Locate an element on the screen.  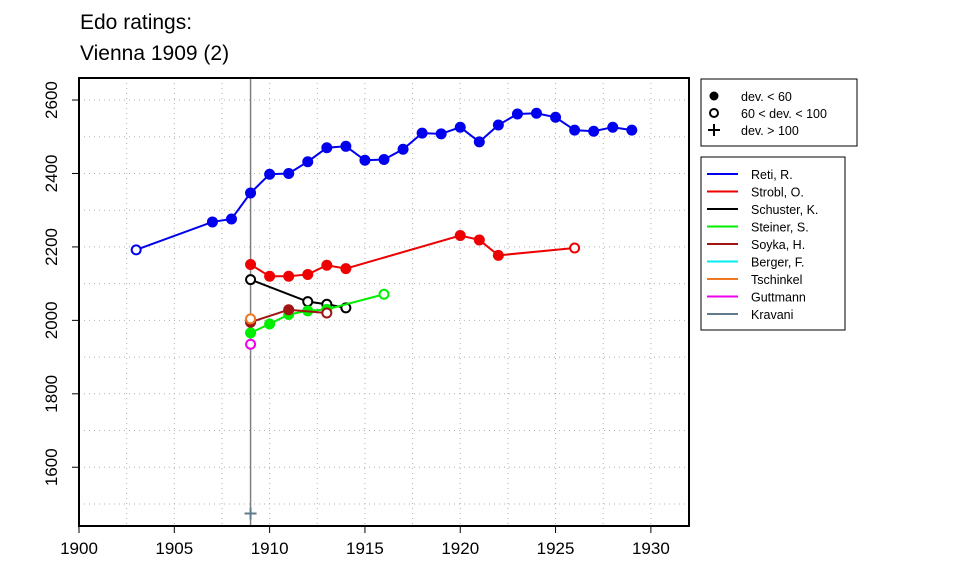
y-tick-label: 2200 is located at coordinates (51, 247).